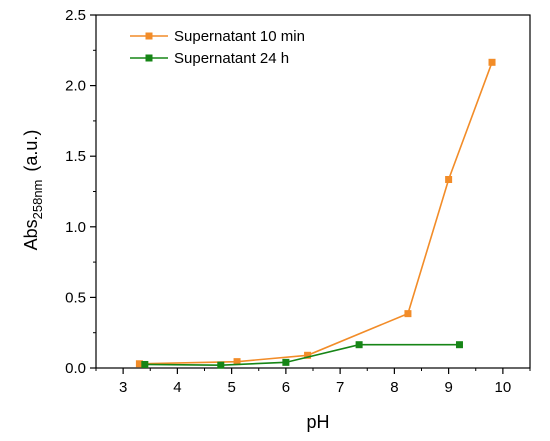 This screenshot has width=550, height=441. I want to click on x-tick-label: 7, so click(340, 387).